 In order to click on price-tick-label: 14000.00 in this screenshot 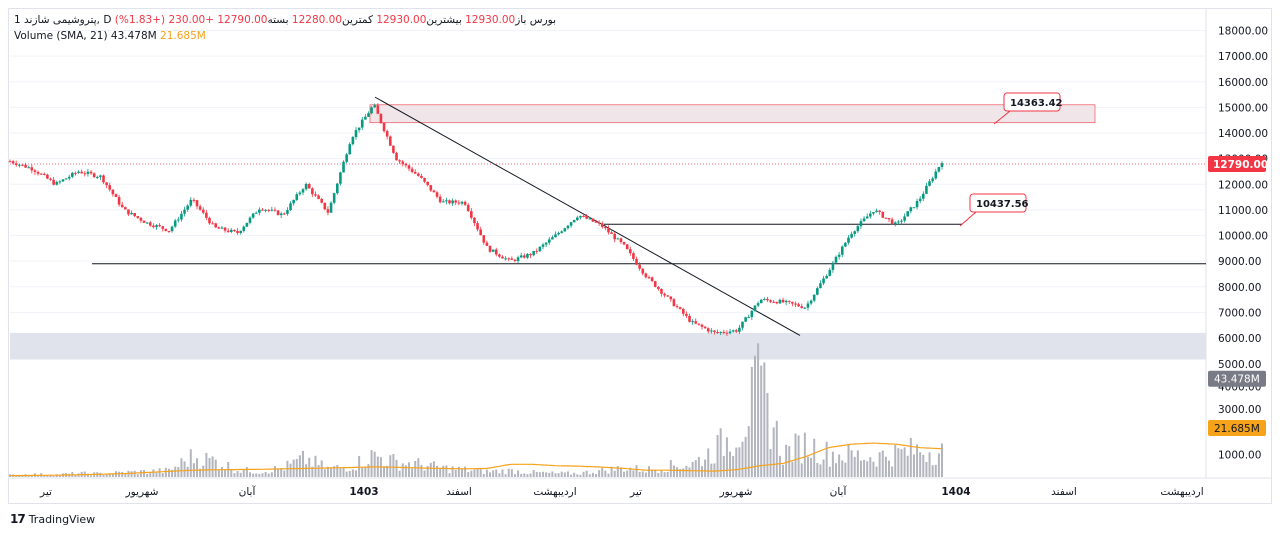, I will do `click(1243, 134)`.